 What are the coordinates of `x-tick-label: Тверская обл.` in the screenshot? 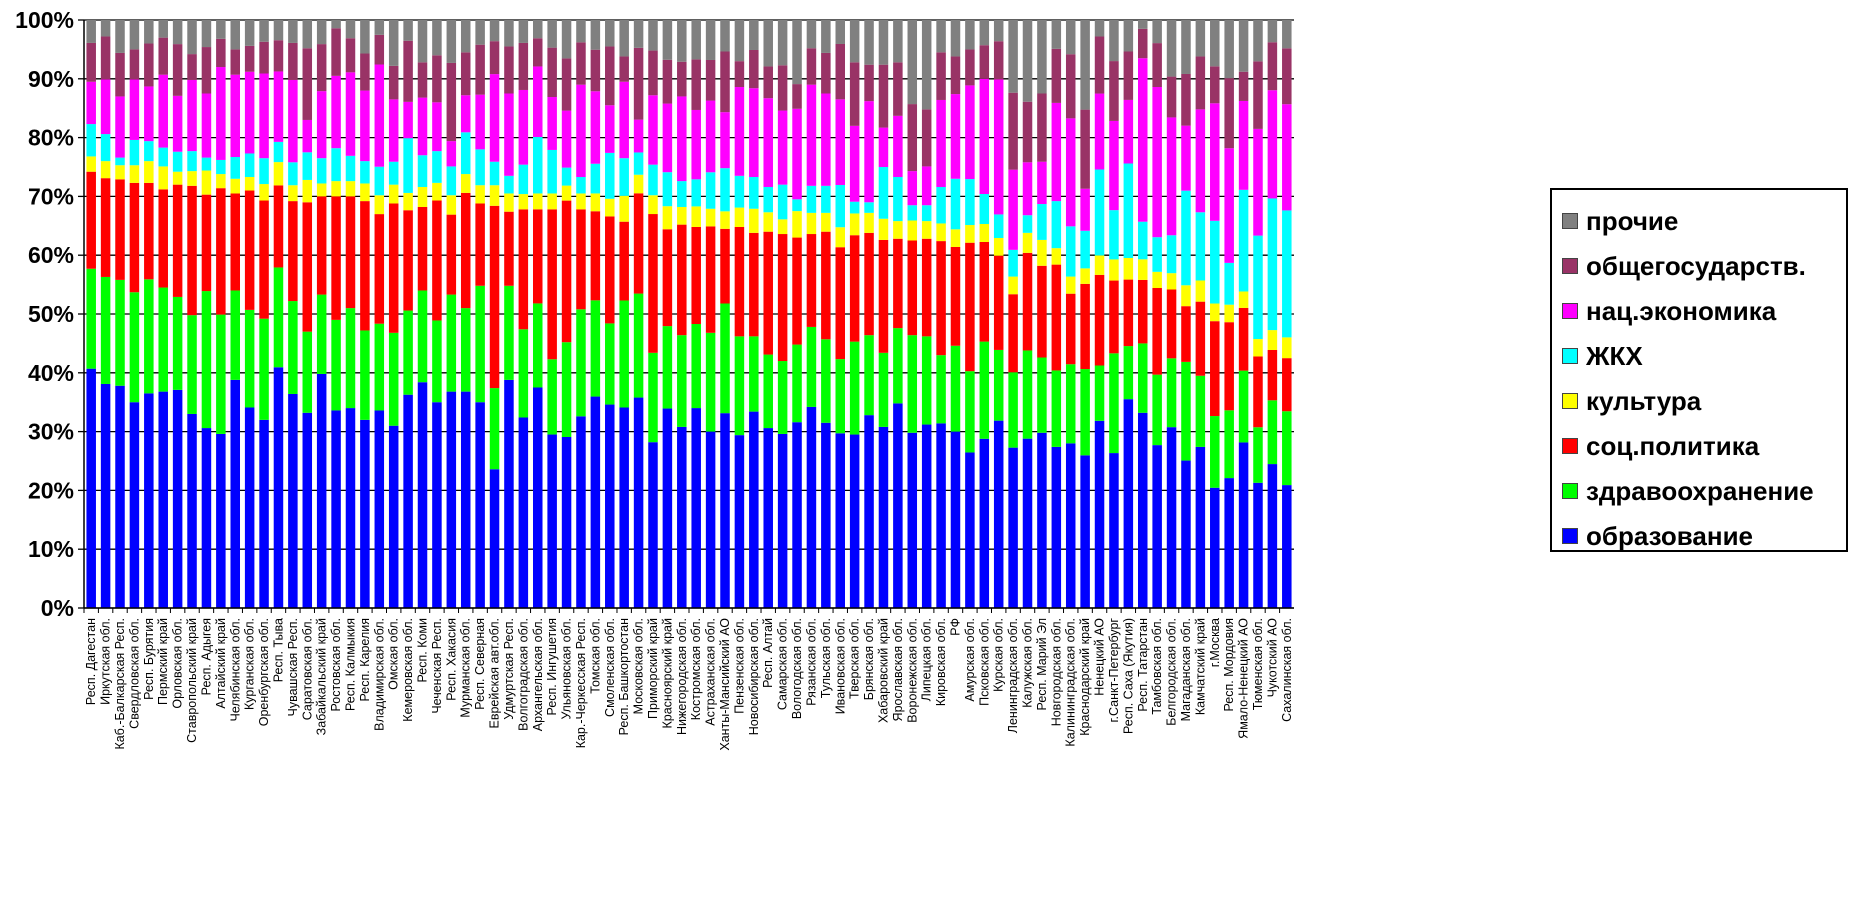 It's located at (855, 658).